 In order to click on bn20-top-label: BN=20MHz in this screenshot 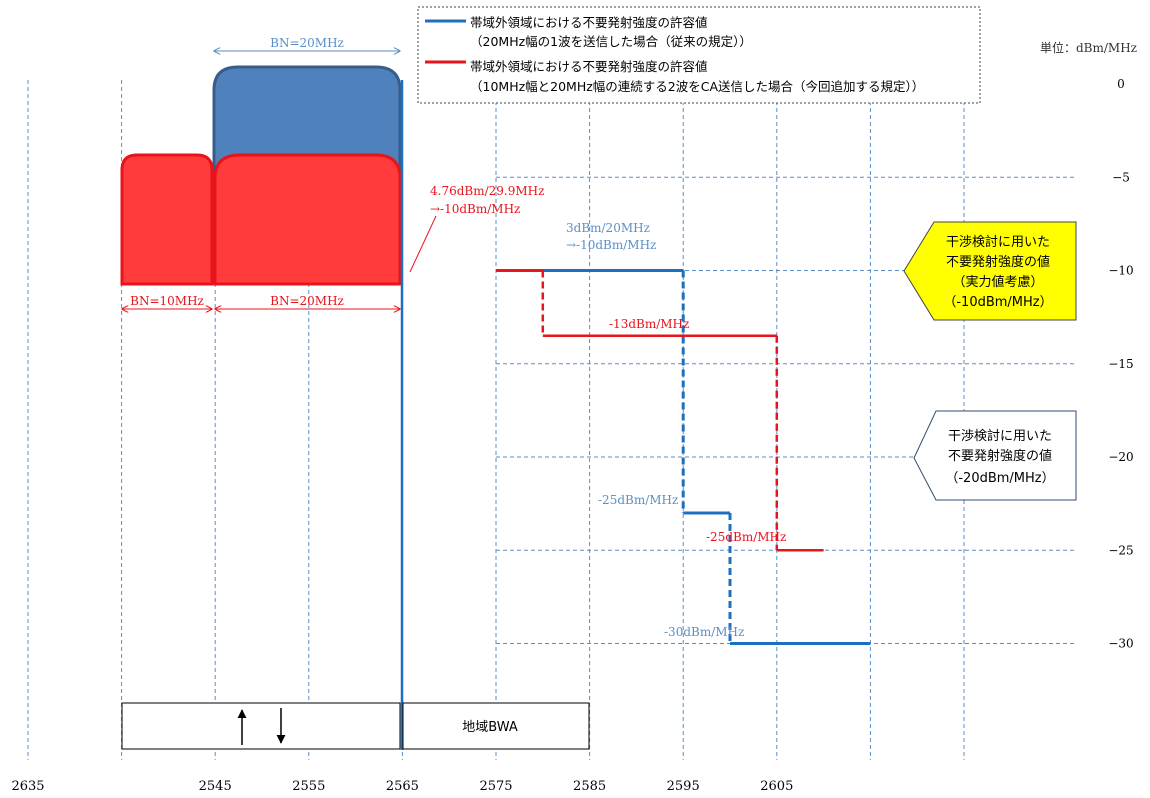, I will do `click(307, 43)`.